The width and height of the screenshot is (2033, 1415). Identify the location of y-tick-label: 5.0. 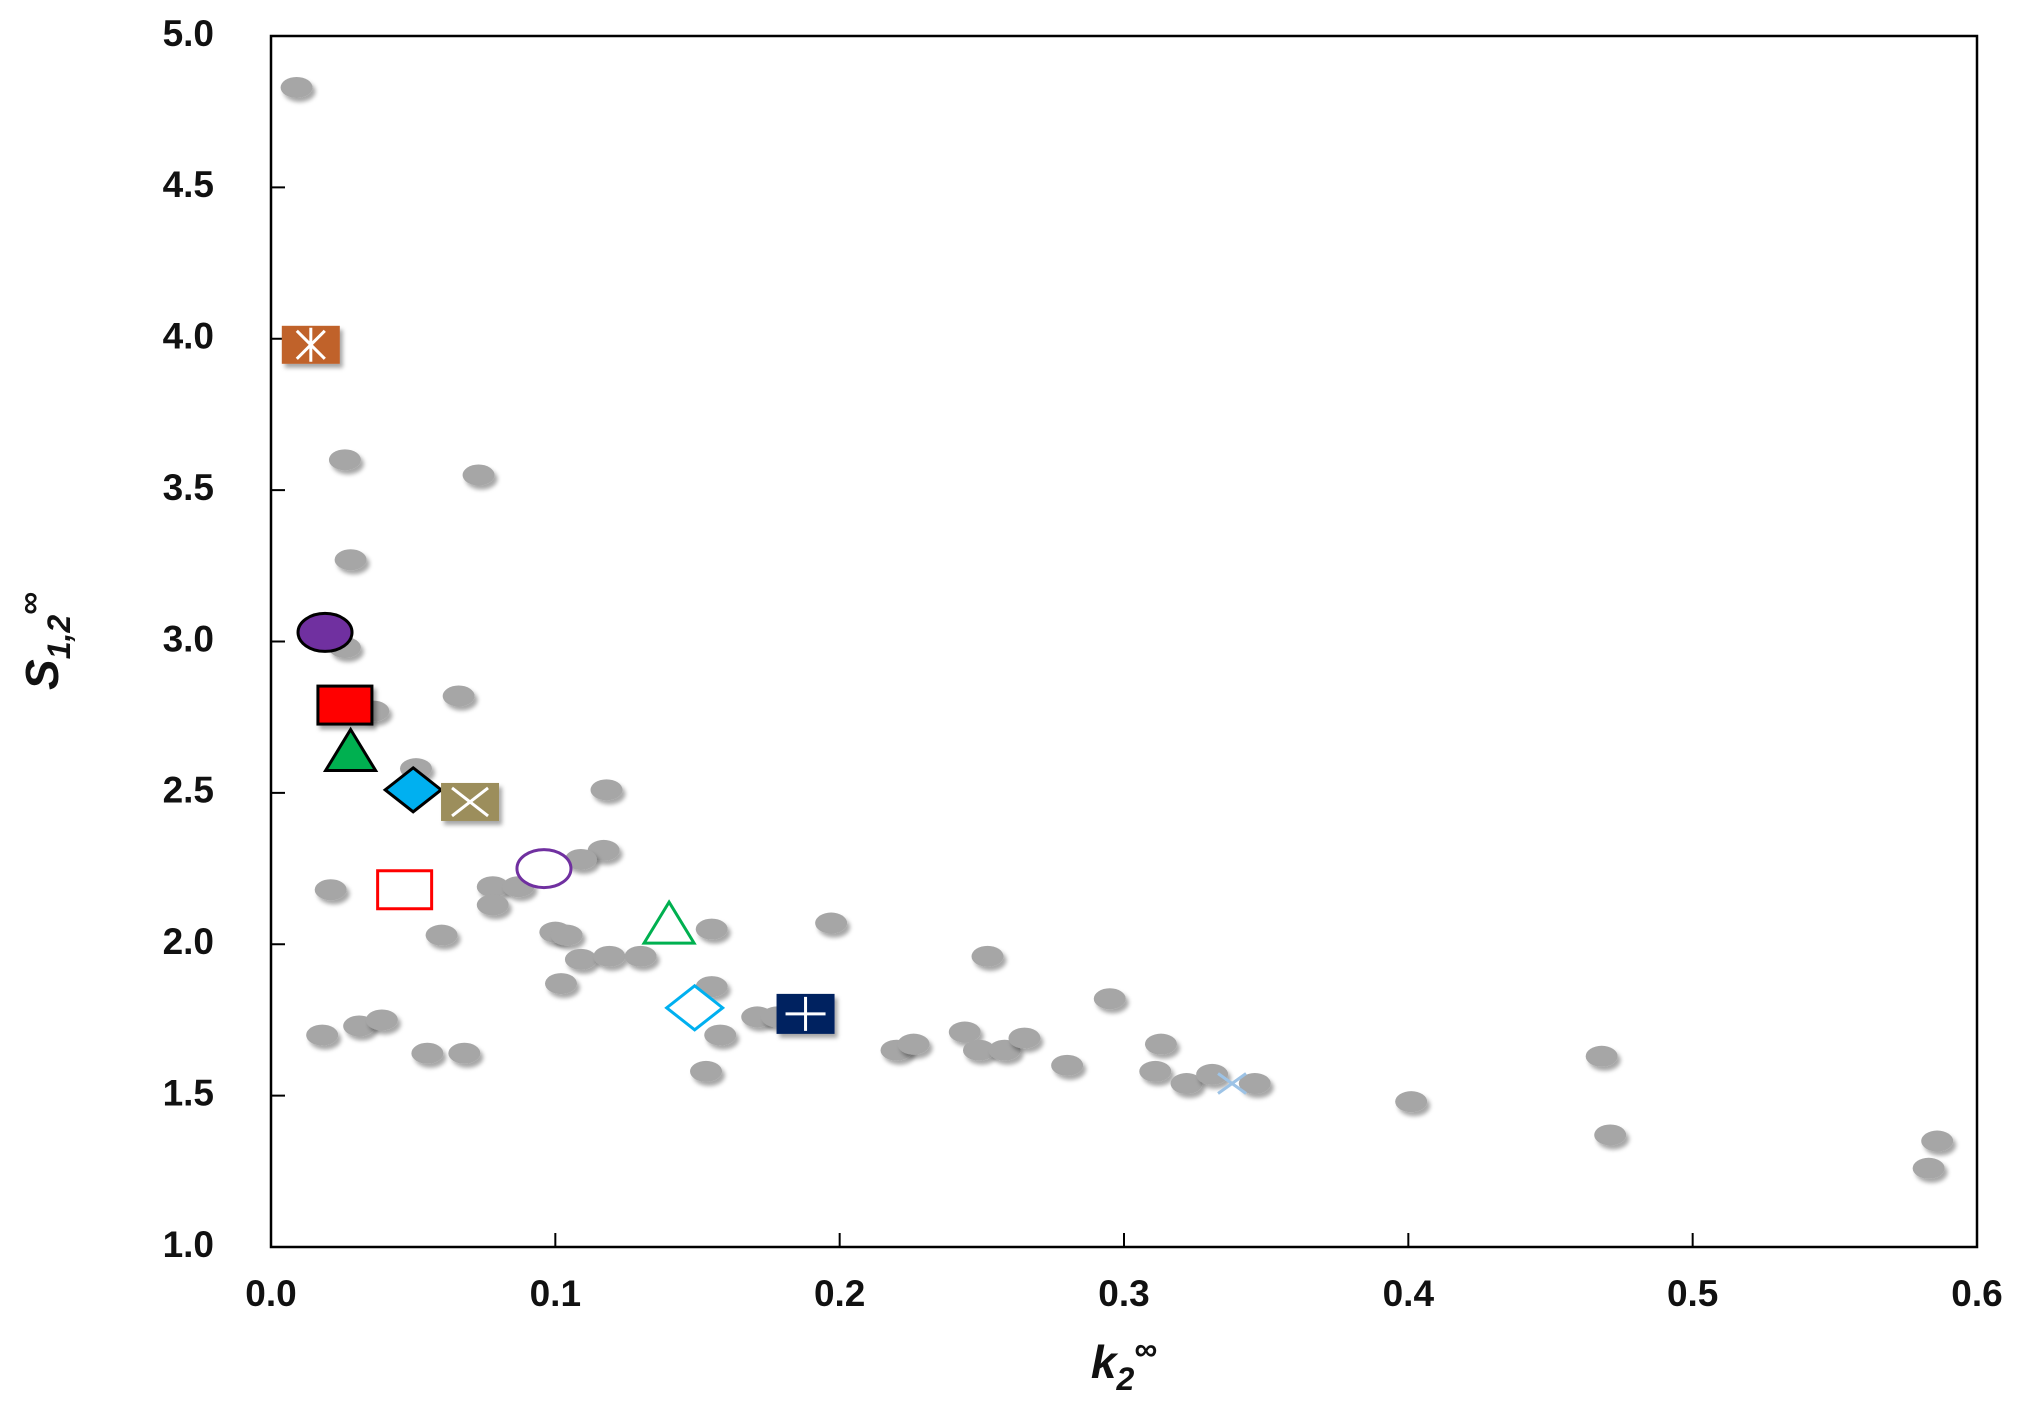
(188, 33).